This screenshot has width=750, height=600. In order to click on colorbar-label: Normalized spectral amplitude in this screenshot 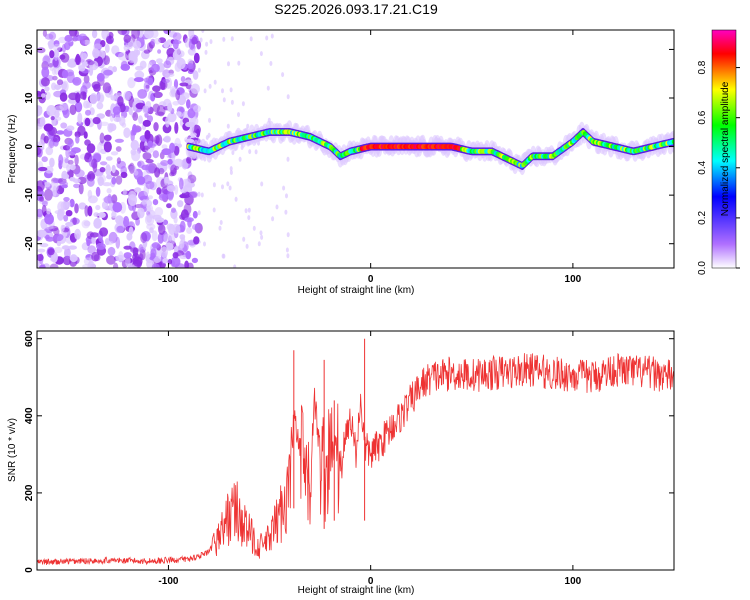, I will do `click(725, 148)`.